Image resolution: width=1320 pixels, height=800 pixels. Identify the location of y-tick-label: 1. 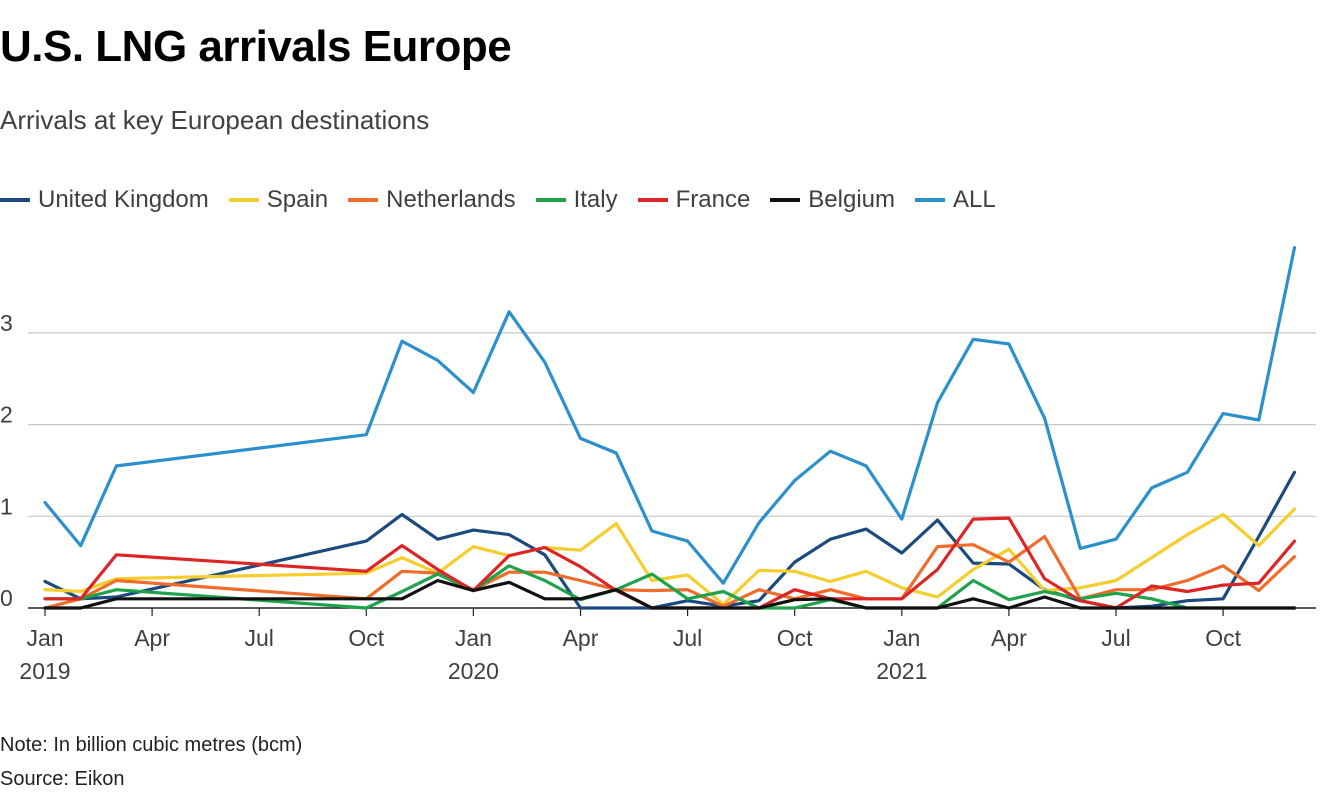
(6, 506).